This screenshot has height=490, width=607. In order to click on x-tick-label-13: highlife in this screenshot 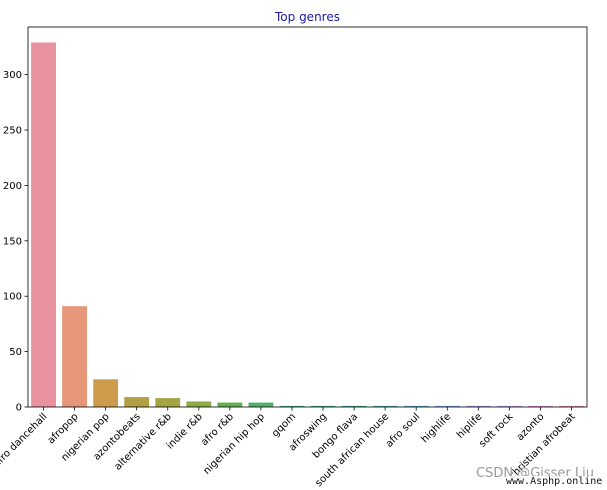, I will do `click(436, 428)`.